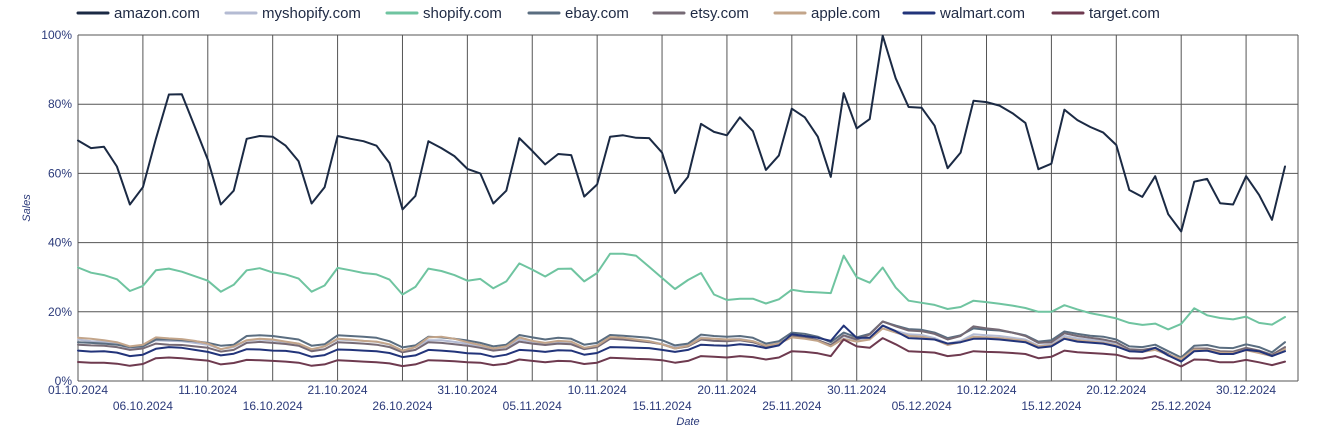 This screenshot has height=428, width=1322. What do you see at coordinates (1246, 390) in the screenshot?
I see `x-tick-label: 30.12.2024` at bounding box center [1246, 390].